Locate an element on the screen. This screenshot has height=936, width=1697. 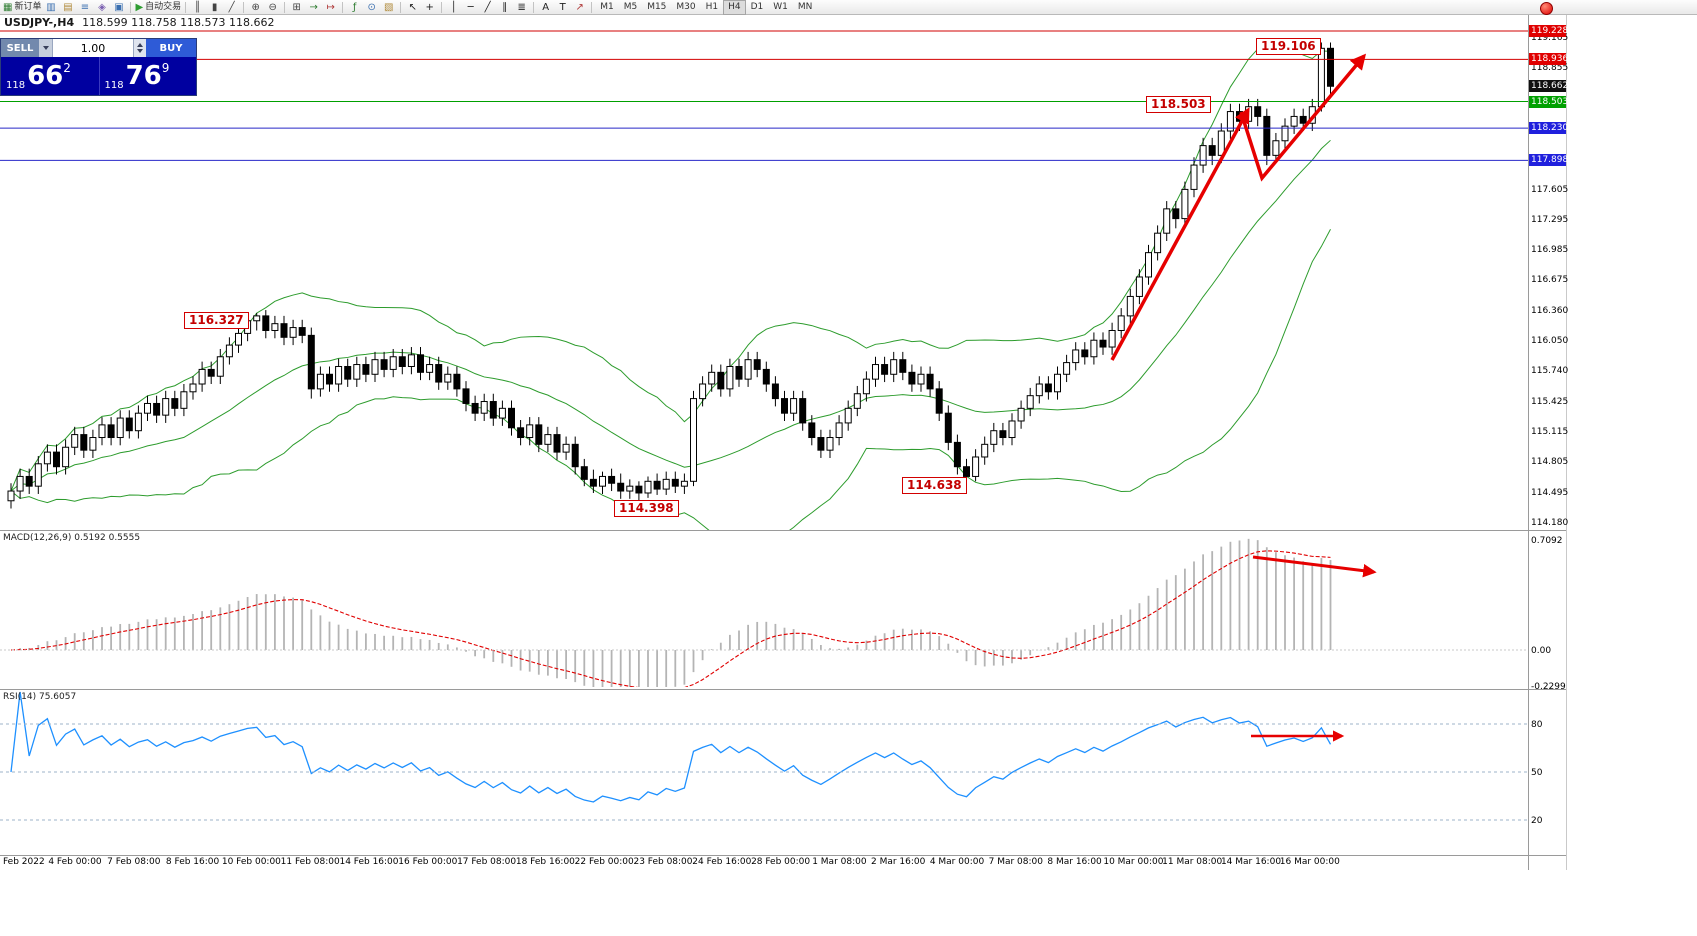
volume-input is located at coordinates (93, 48).